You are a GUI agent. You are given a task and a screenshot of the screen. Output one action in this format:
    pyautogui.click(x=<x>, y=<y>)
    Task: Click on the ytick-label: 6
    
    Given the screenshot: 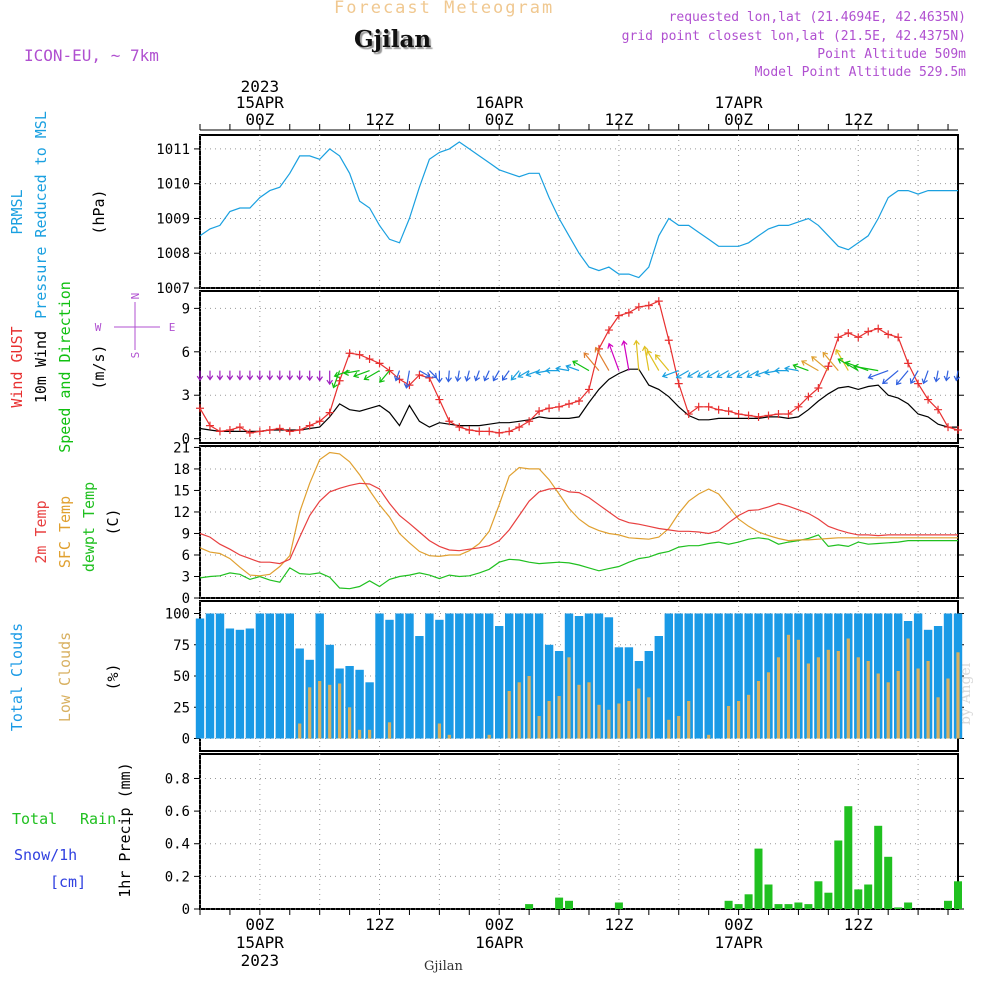 What is the action you would take?
    pyautogui.click(x=186, y=556)
    